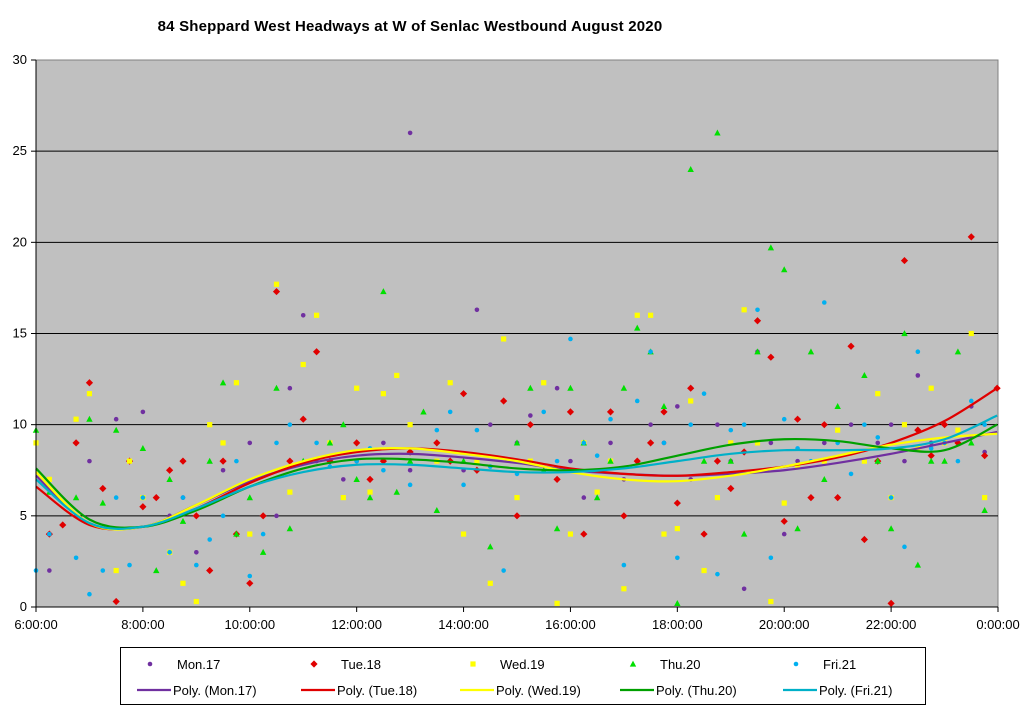 This screenshot has width=1024, height=713. I want to click on x-tick-label: 10:00:00, so click(249, 624).